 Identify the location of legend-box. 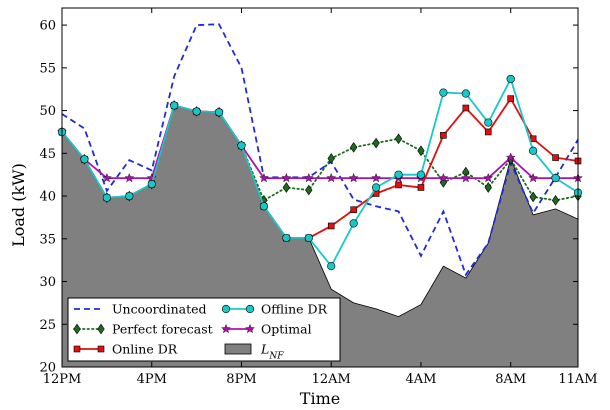
(204, 329).